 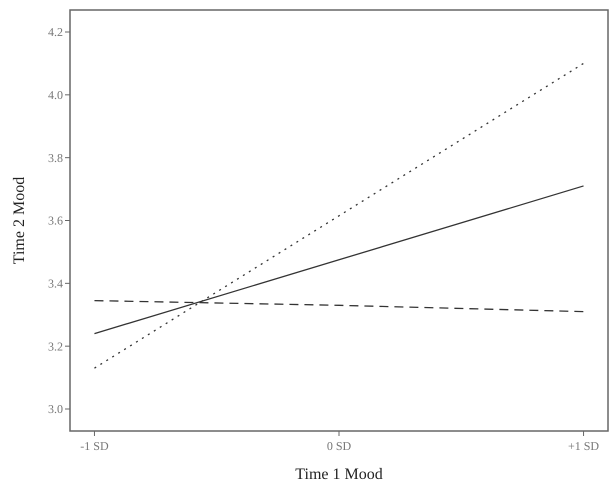 What do you see at coordinates (584, 446) in the screenshot?
I see `x-tick-label: +1 SD` at bounding box center [584, 446].